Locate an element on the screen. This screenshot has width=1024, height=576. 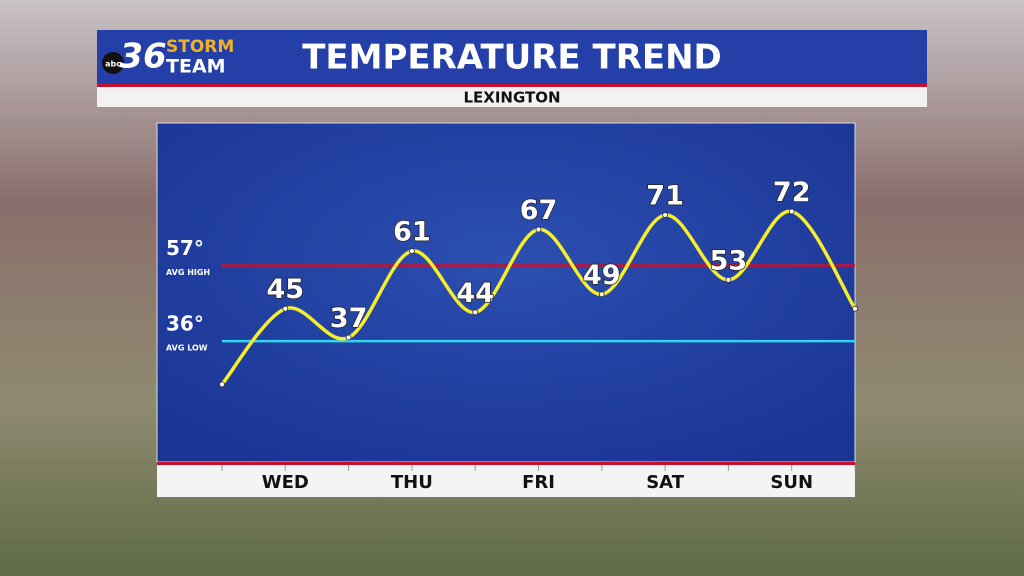
x-tick-label: THU is located at coordinates (412, 482).